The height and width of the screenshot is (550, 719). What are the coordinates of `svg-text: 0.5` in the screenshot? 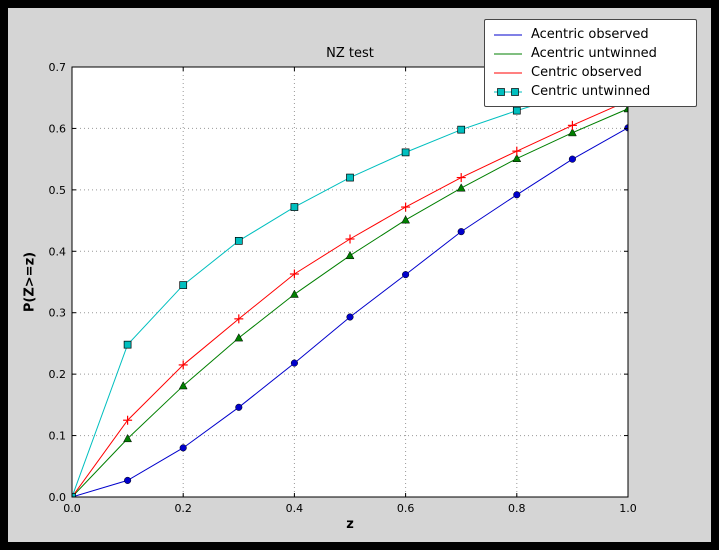 It's located at (58, 190).